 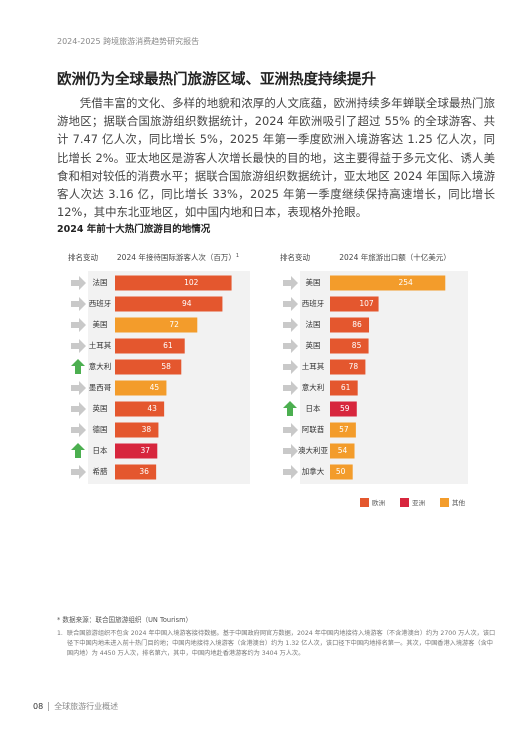 I want to click on legend-label: 亚洲, so click(x=418, y=503).